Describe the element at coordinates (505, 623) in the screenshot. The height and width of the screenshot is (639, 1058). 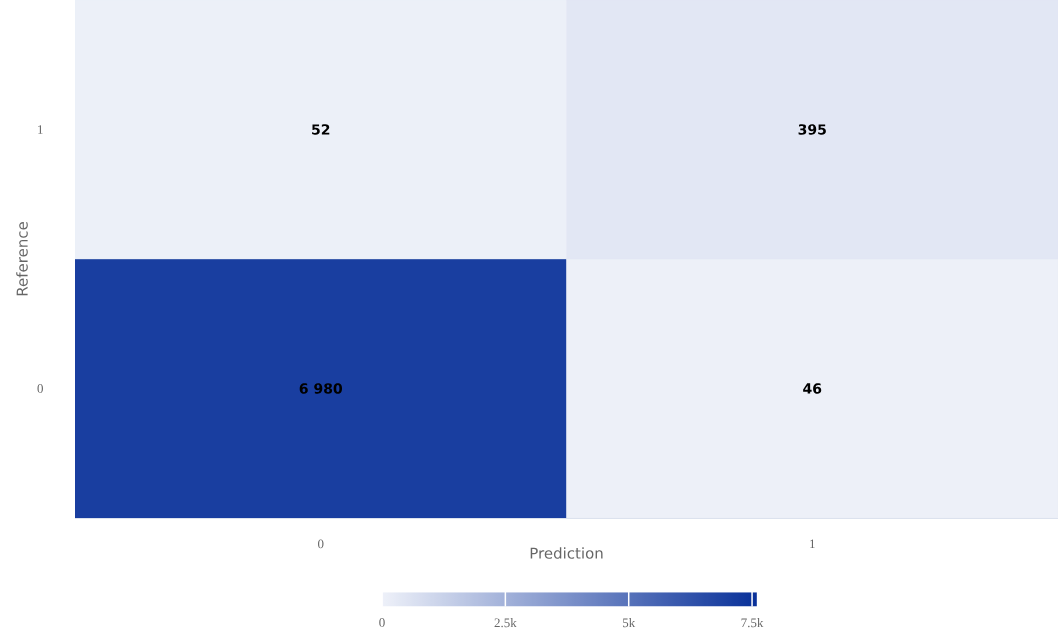
I see `color-bar-label: 2.5k` at that location.